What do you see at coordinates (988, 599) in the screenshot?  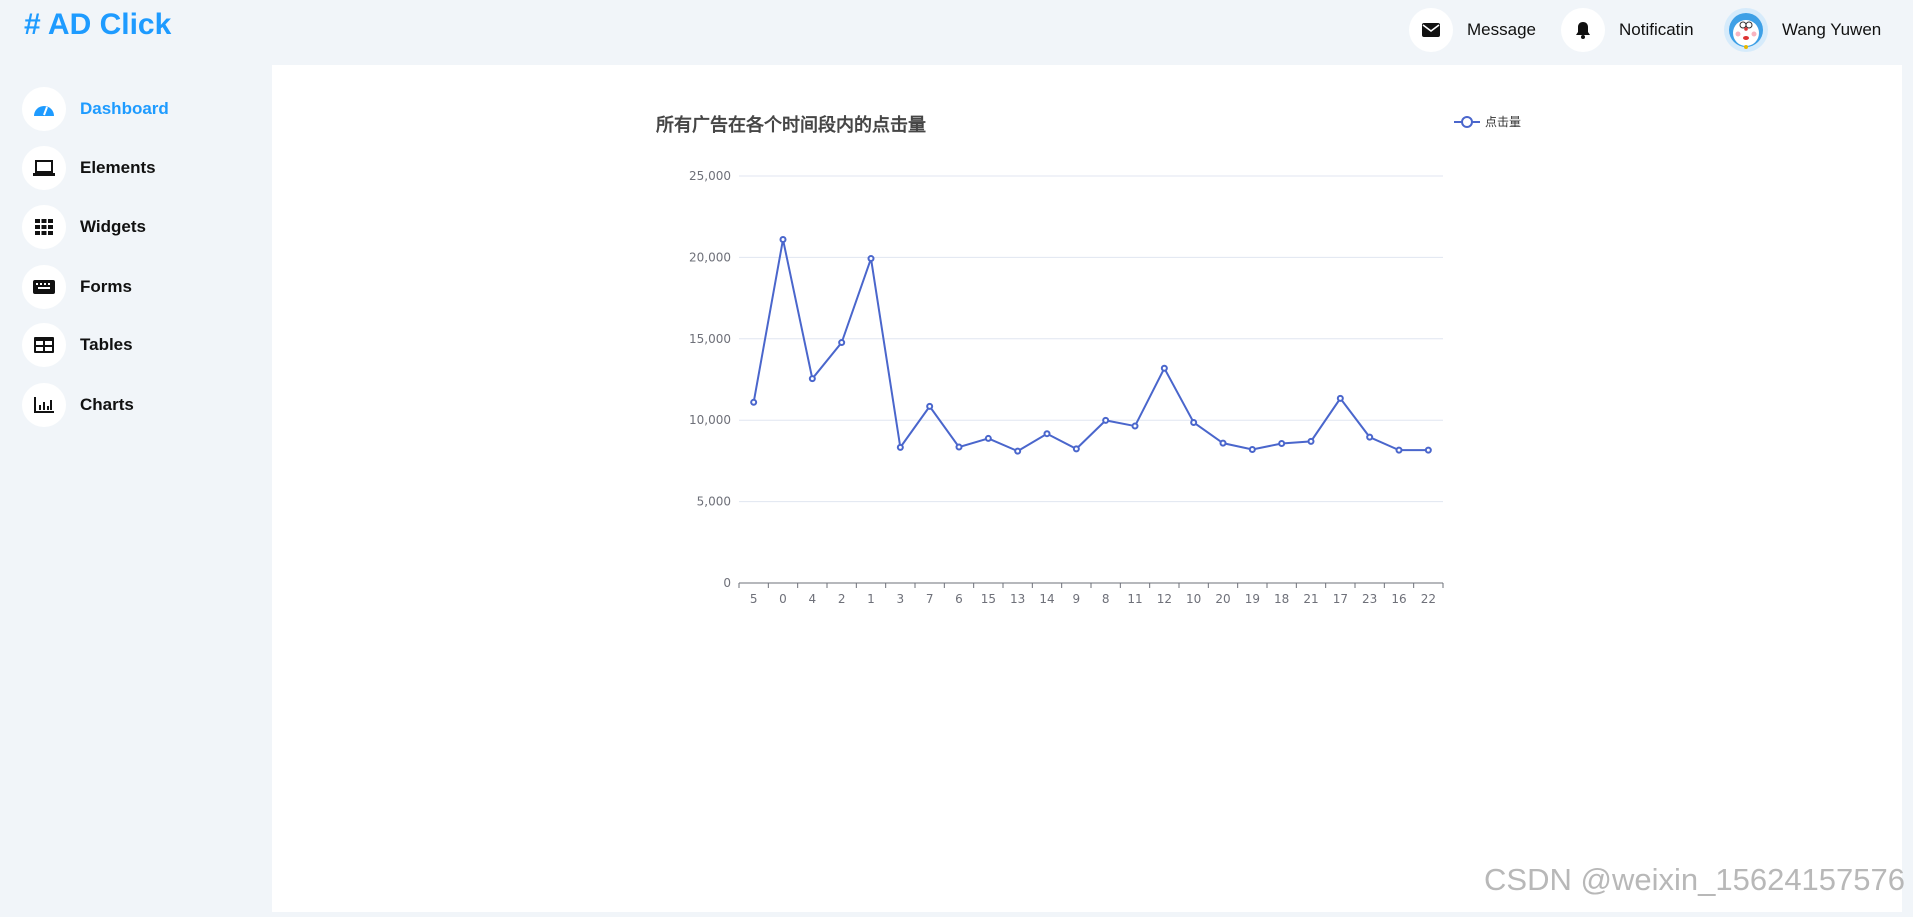 I see `x-tick-label: 15` at bounding box center [988, 599].